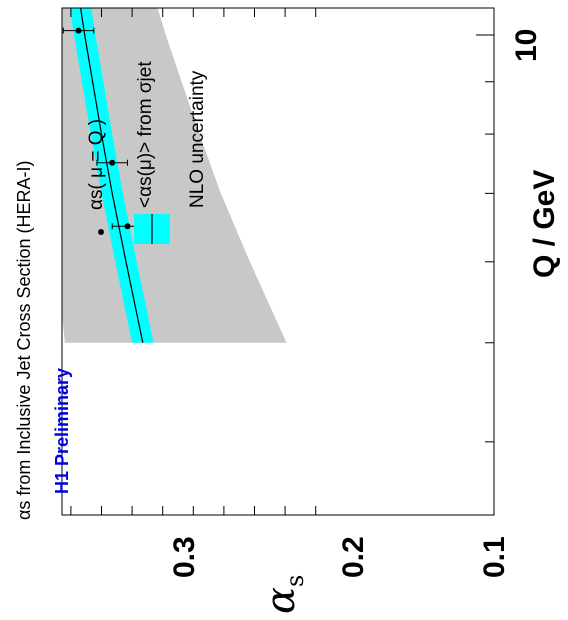  What do you see at coordinates (145, 134) in the screenshot?
I see `legend-label-curve: <αs(μ)> from σjet` at bounding box center [145, 134].